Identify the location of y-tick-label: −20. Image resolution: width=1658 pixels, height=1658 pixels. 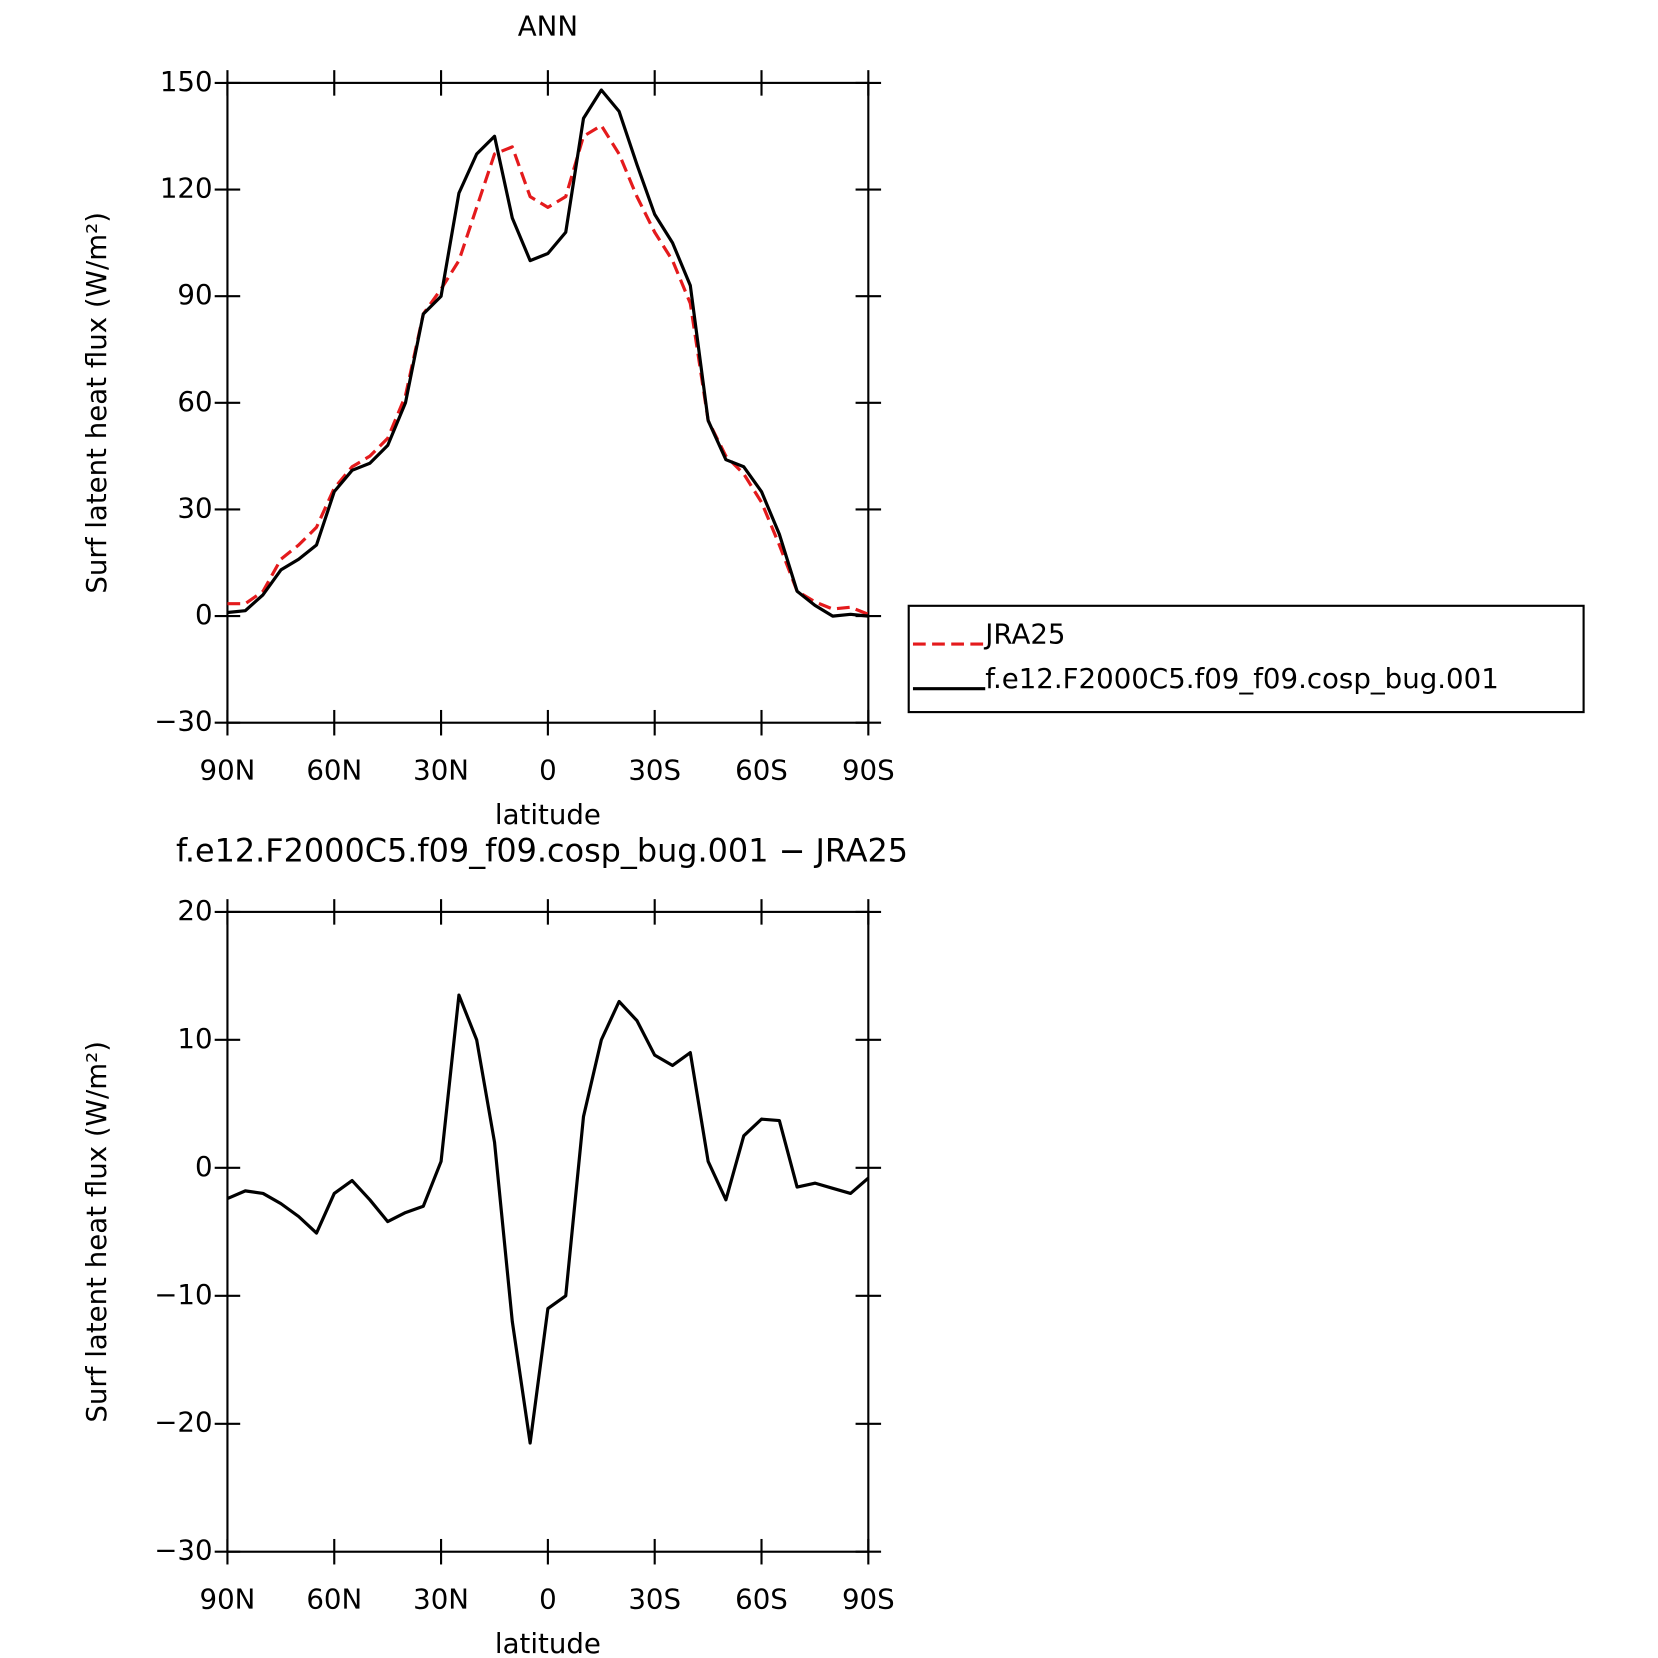
(183, 1422).